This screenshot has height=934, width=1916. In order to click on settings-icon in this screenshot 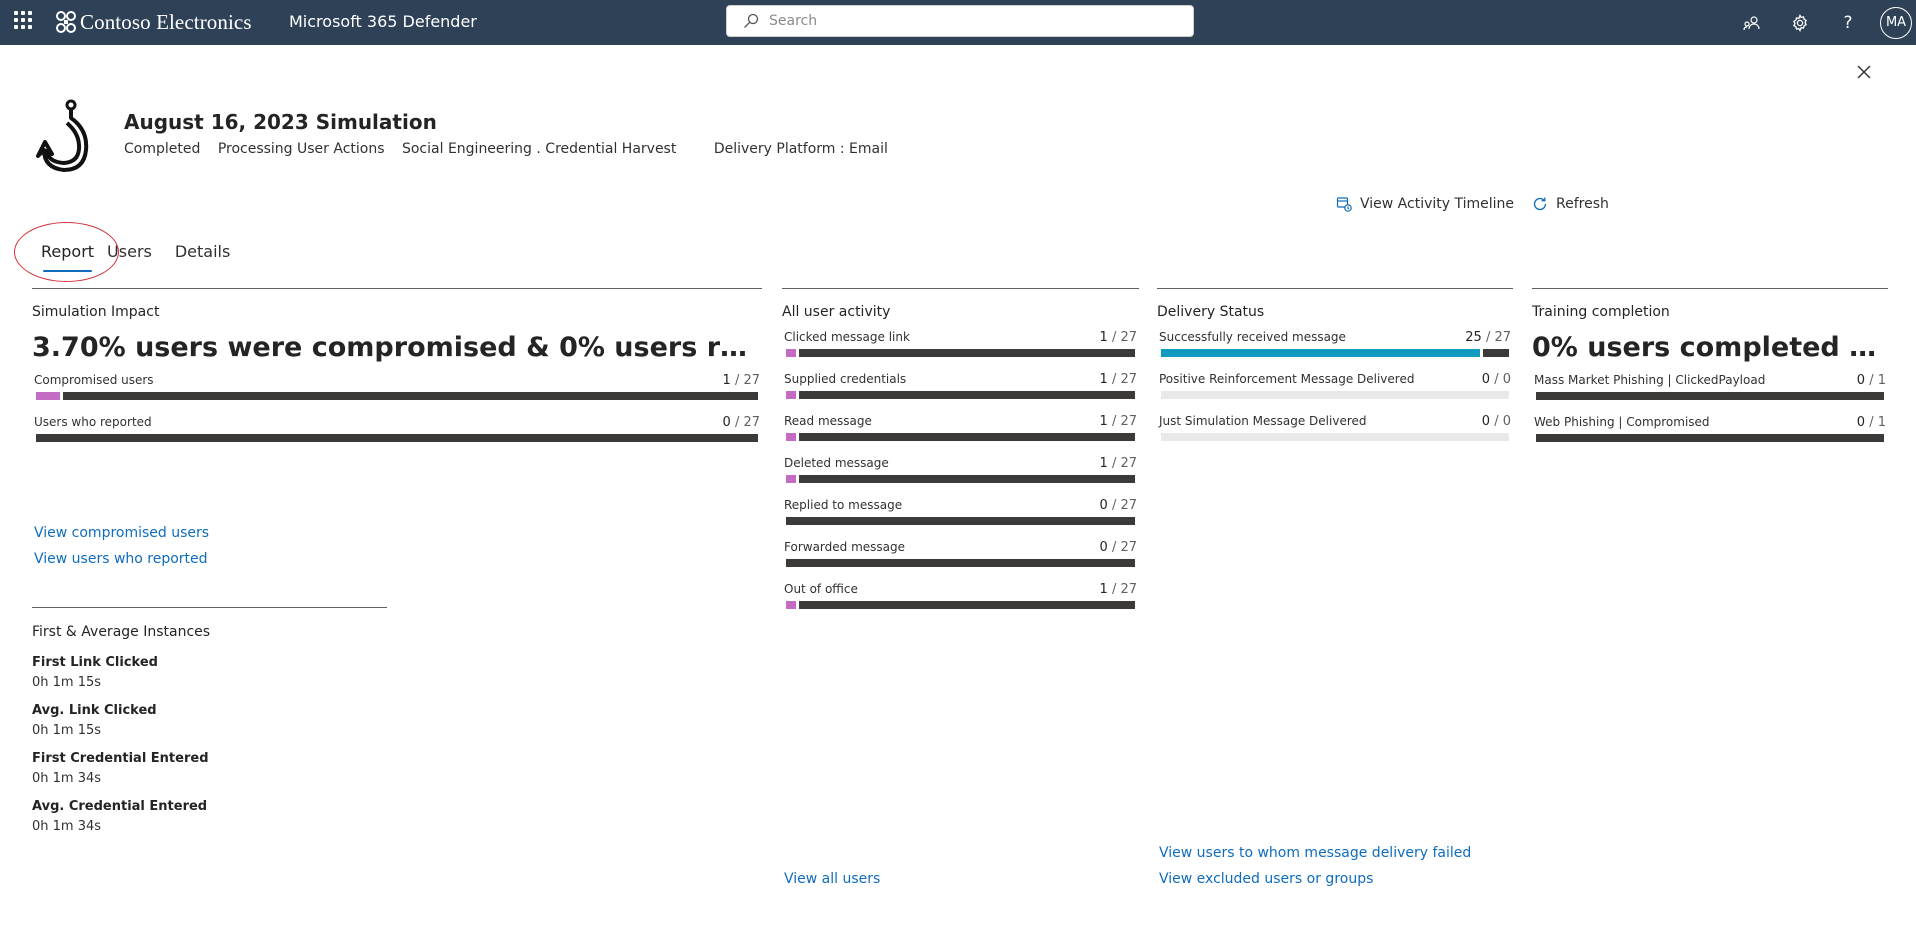, I will do `click(1800, 22)`.